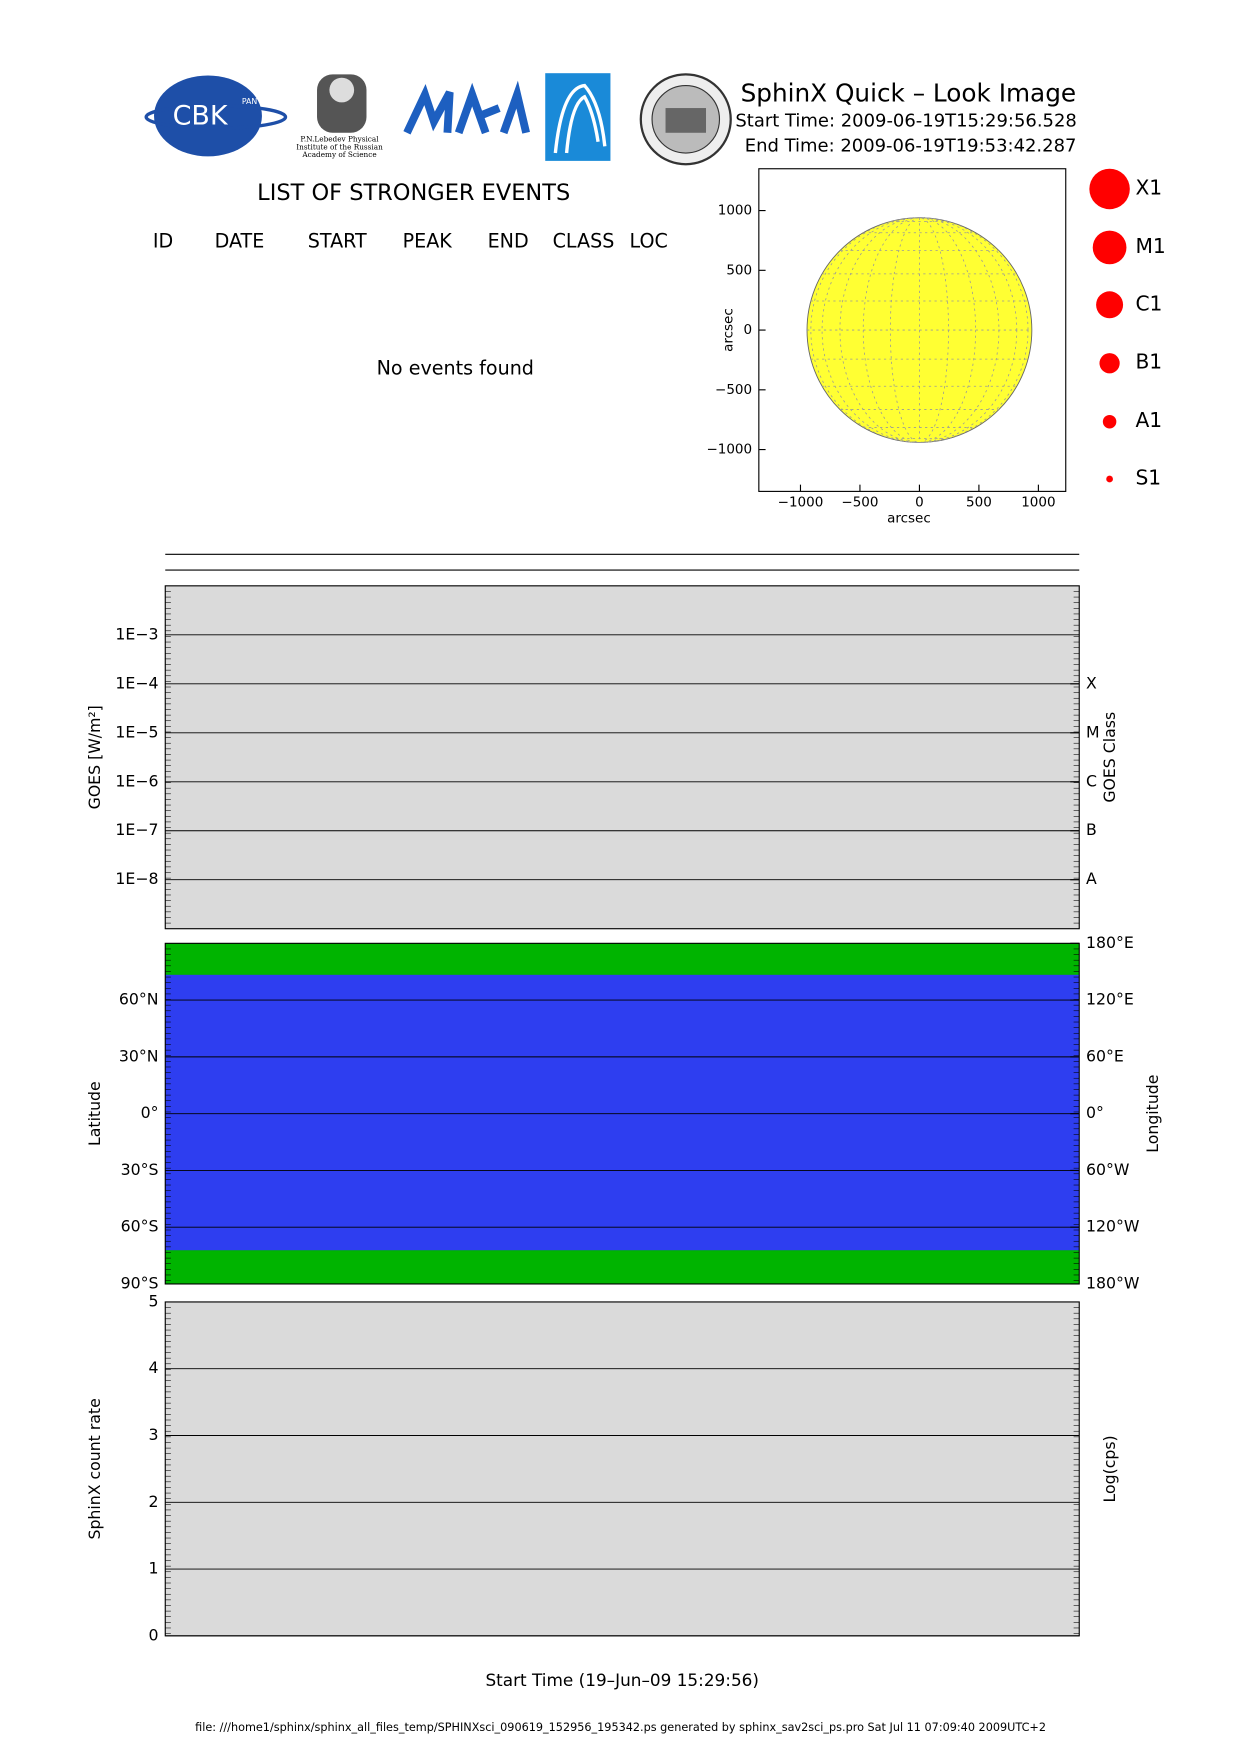  I want to click on y-tick-label: 1000, so click(735, 211).